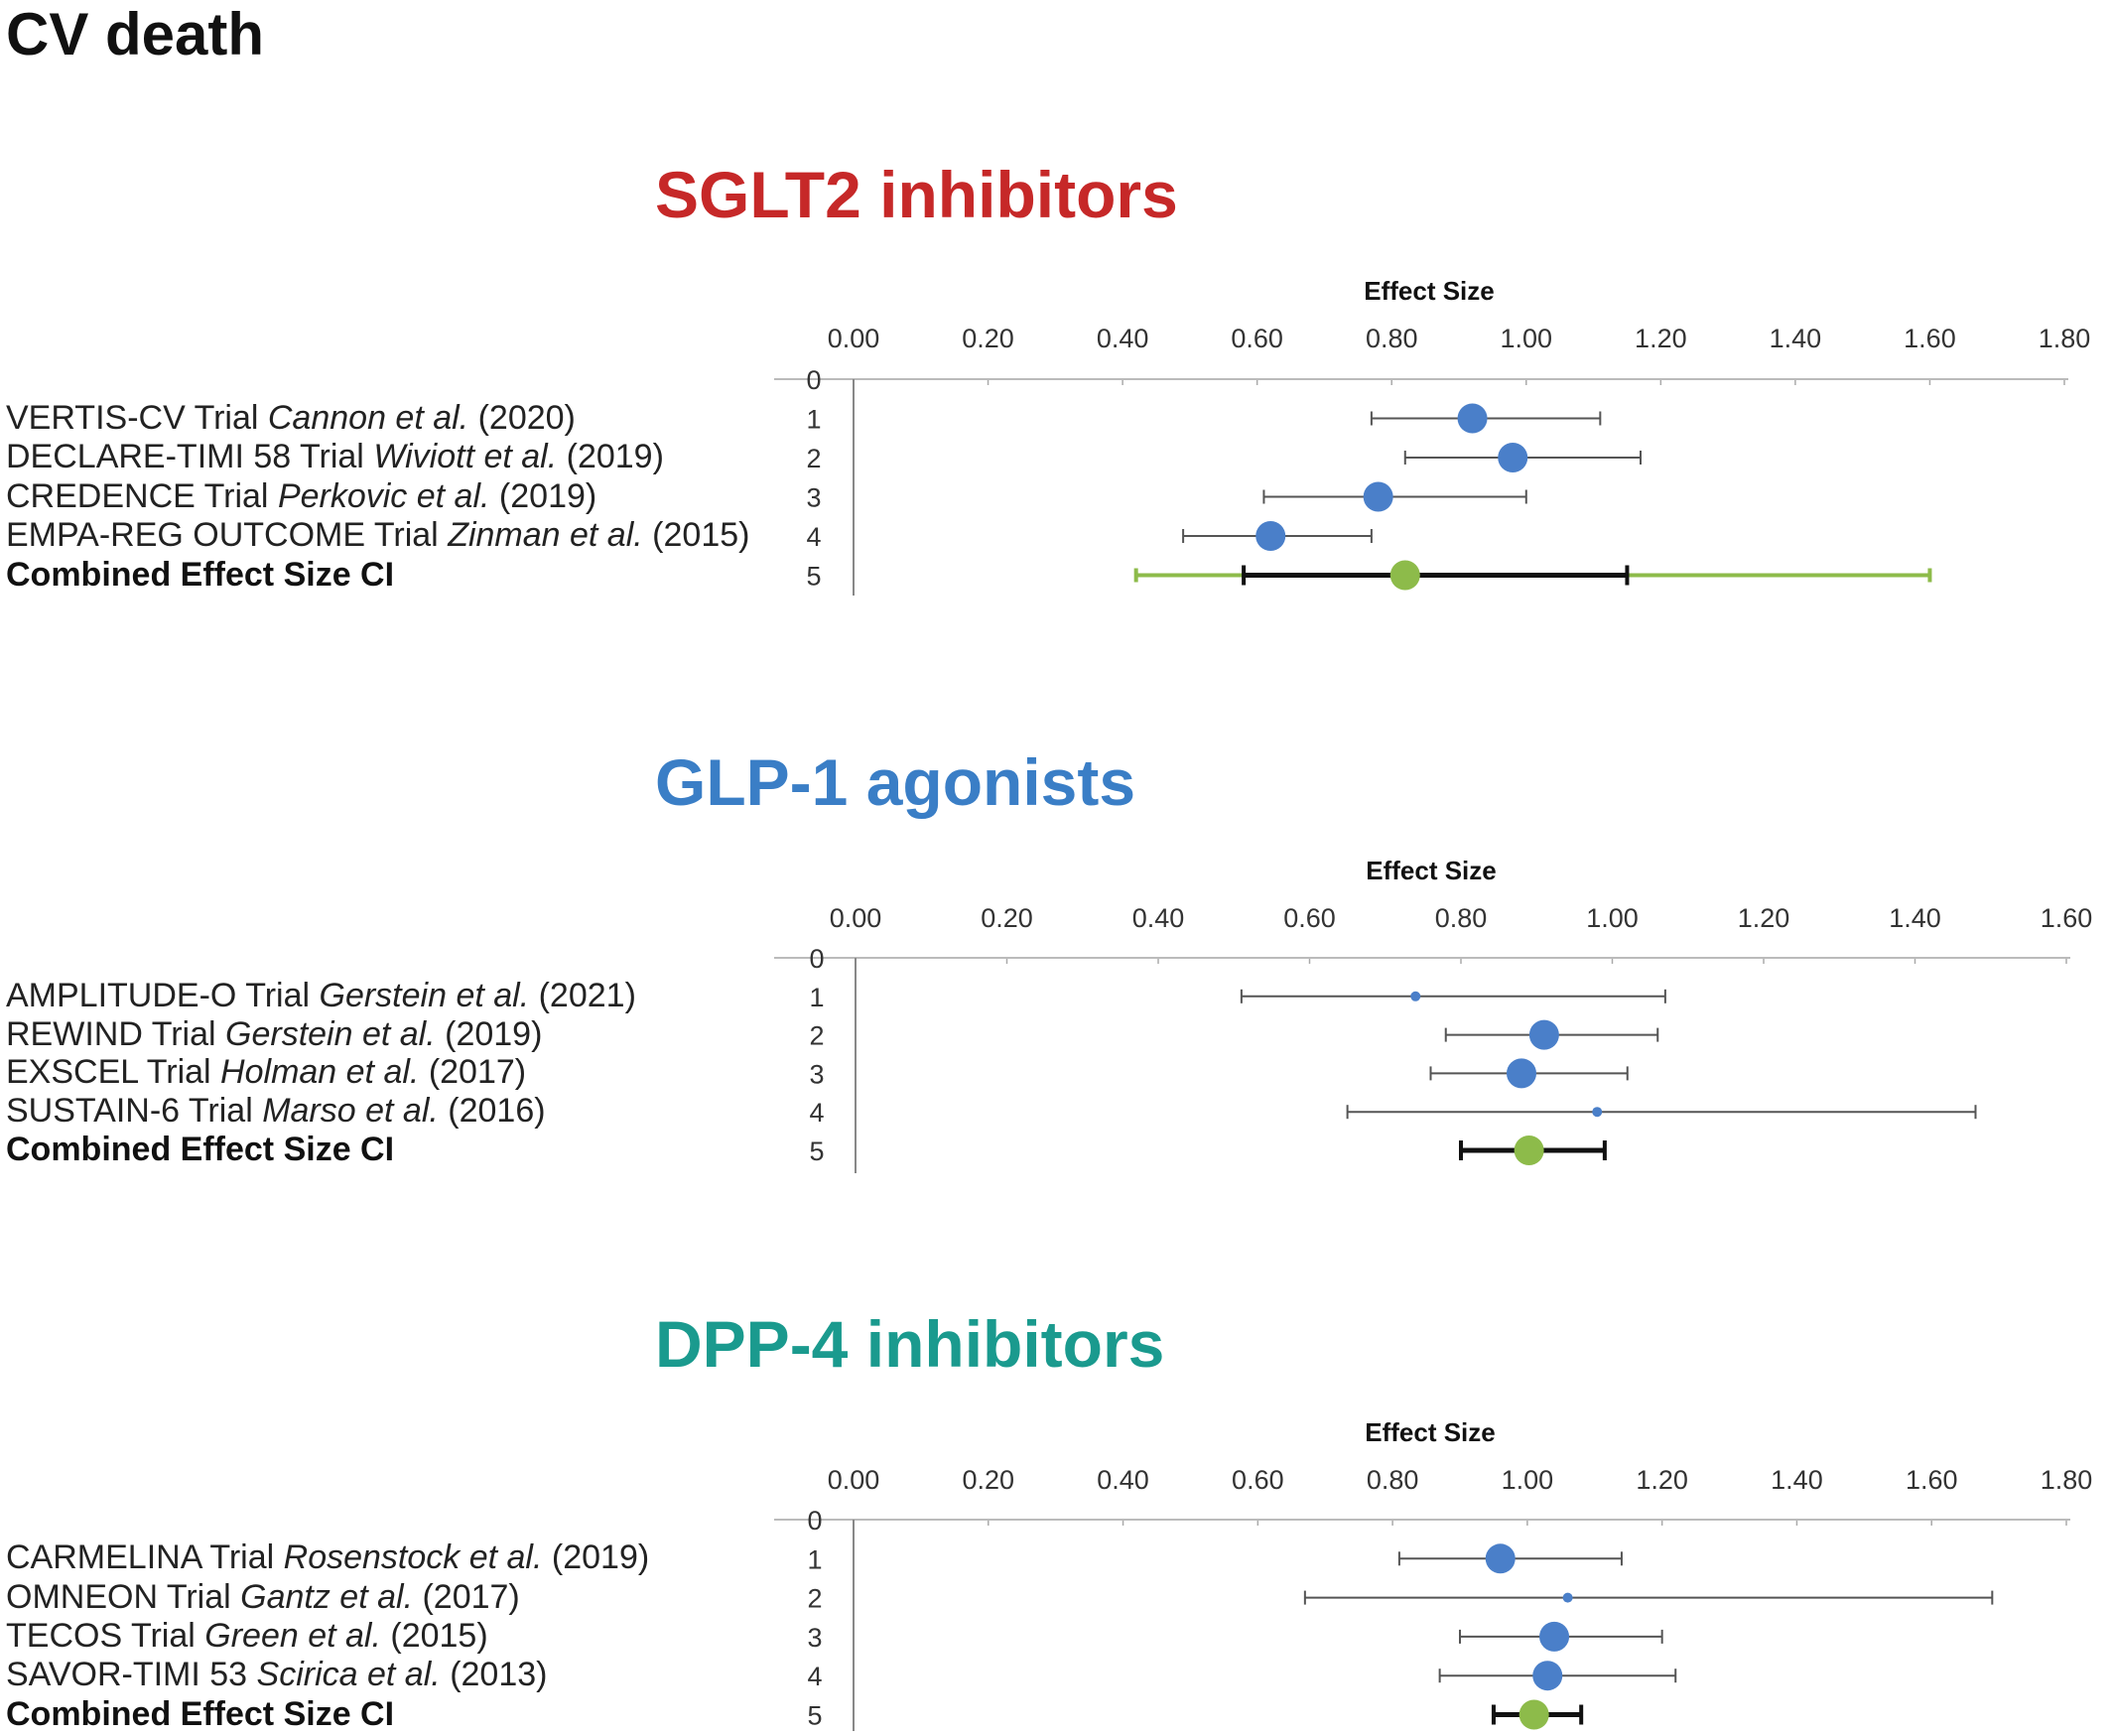 This screenshot has width=2112, height=1736. I want to click on study-label: CARMELINA Trial Rosenstock et al. (2019), so click(327, 1557).